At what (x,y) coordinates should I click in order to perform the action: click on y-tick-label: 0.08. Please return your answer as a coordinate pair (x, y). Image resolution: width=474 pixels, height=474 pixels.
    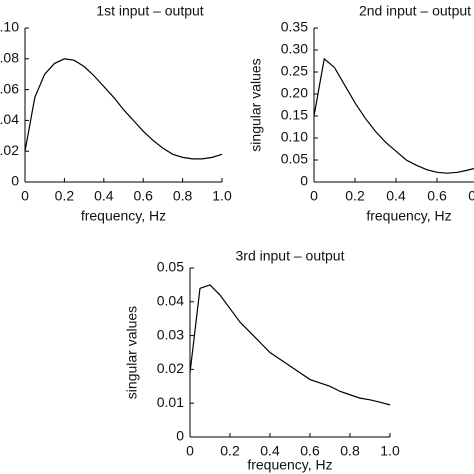
    Looking at the image, I should click on (9, 58).